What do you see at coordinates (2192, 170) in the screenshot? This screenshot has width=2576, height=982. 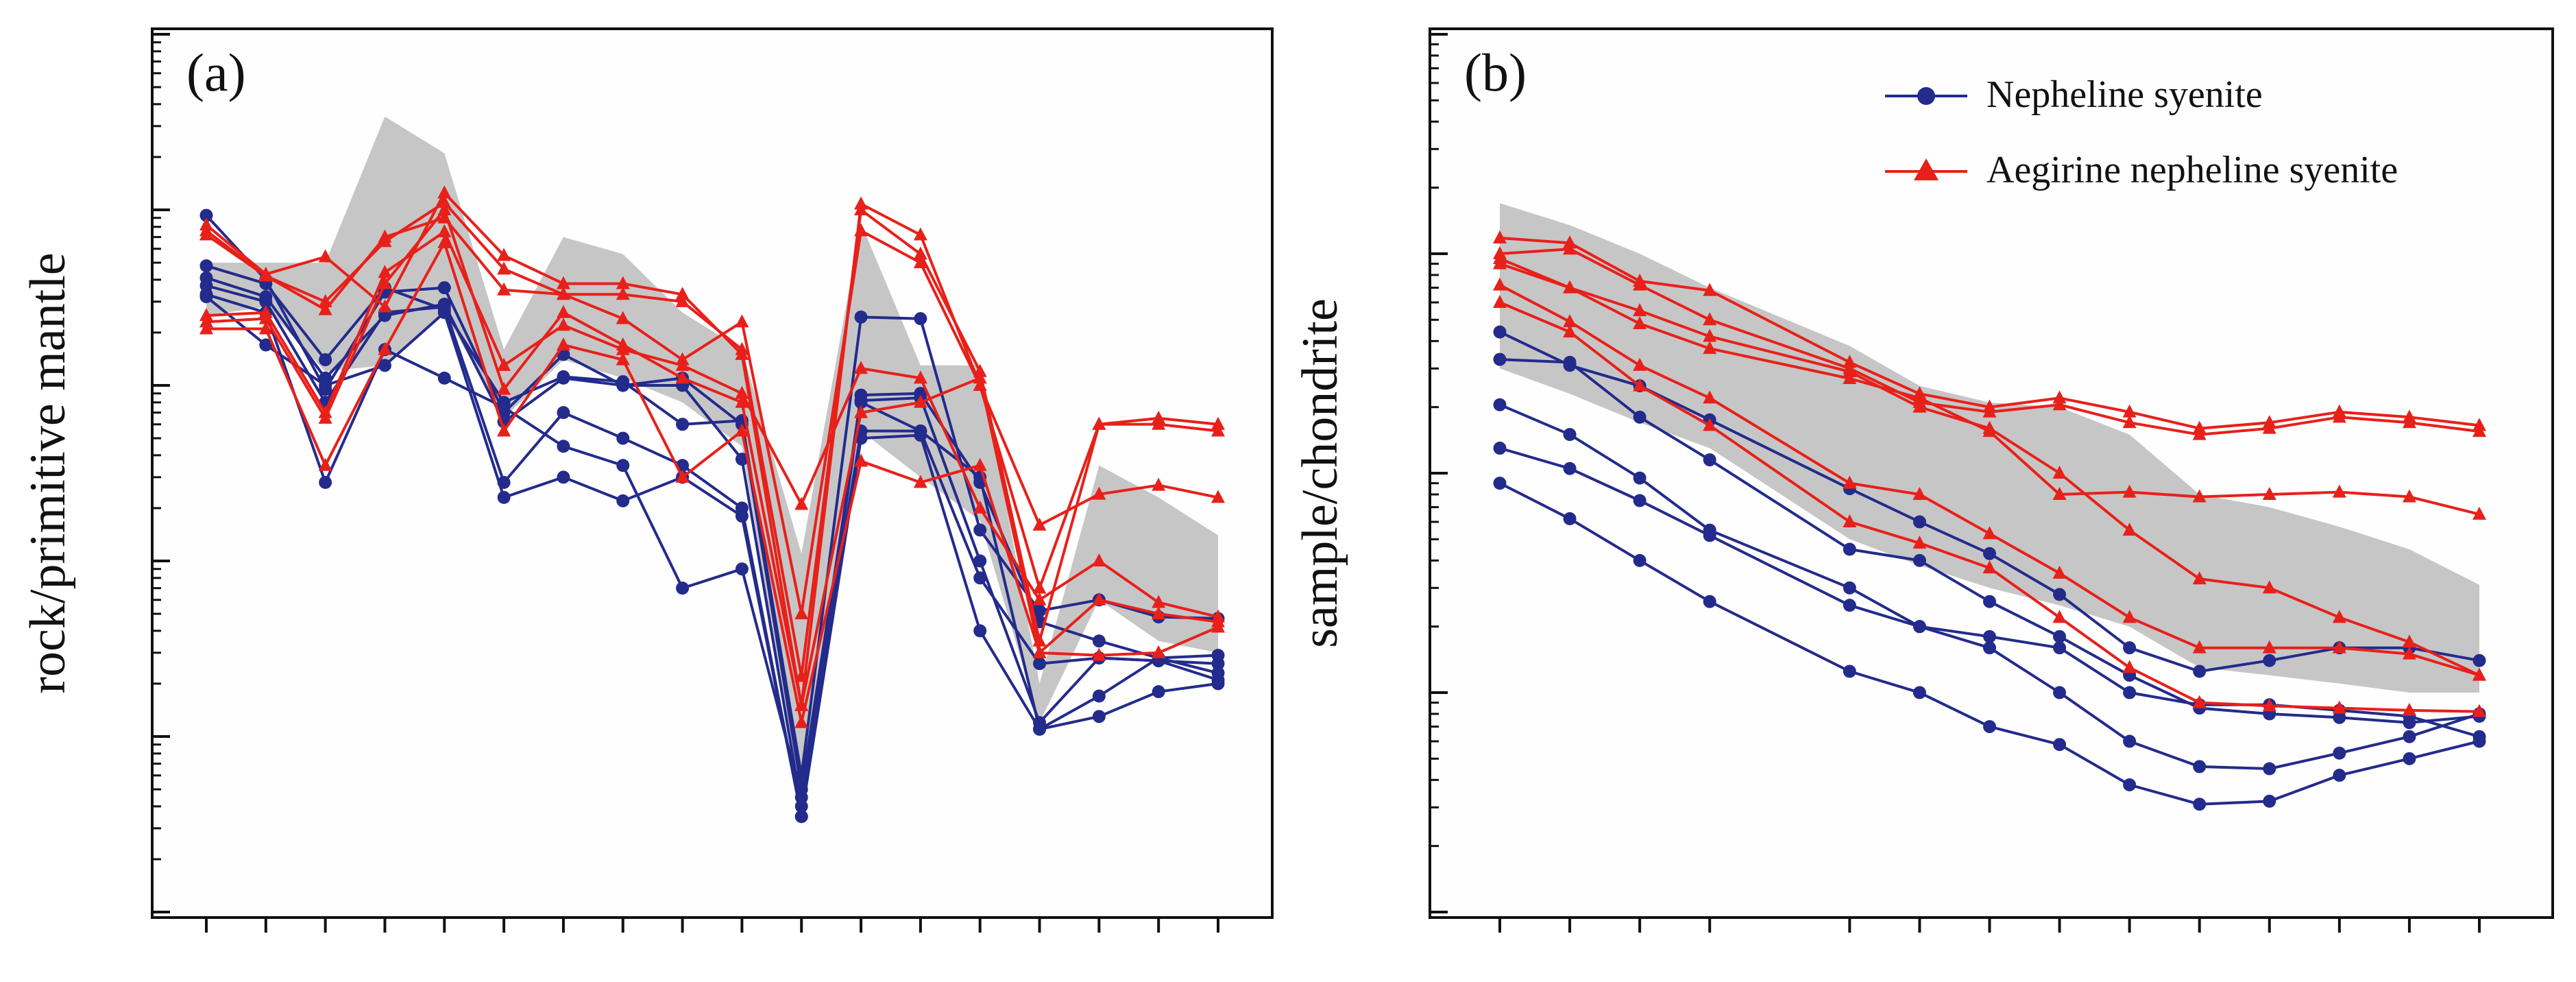 I see `legend-label-aegirine-nepheline-syenite: Aegirine nepheline syenite` at bounding box center [2192, 170].